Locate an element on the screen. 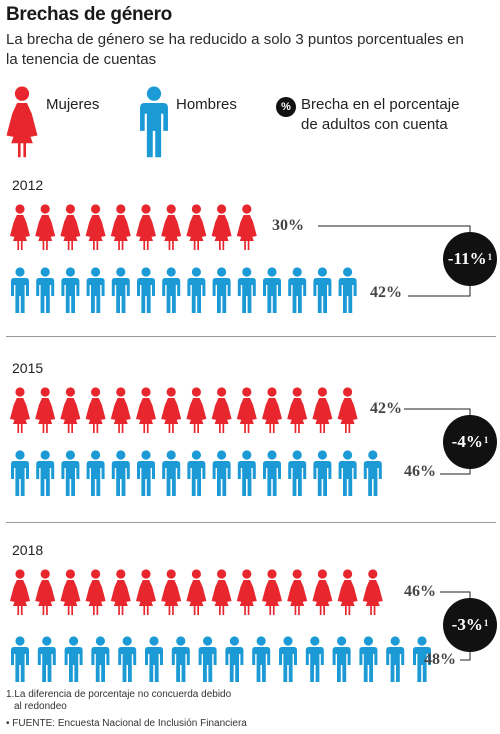  legend-women-label: Mujeres is located at coordinates (73, 104).